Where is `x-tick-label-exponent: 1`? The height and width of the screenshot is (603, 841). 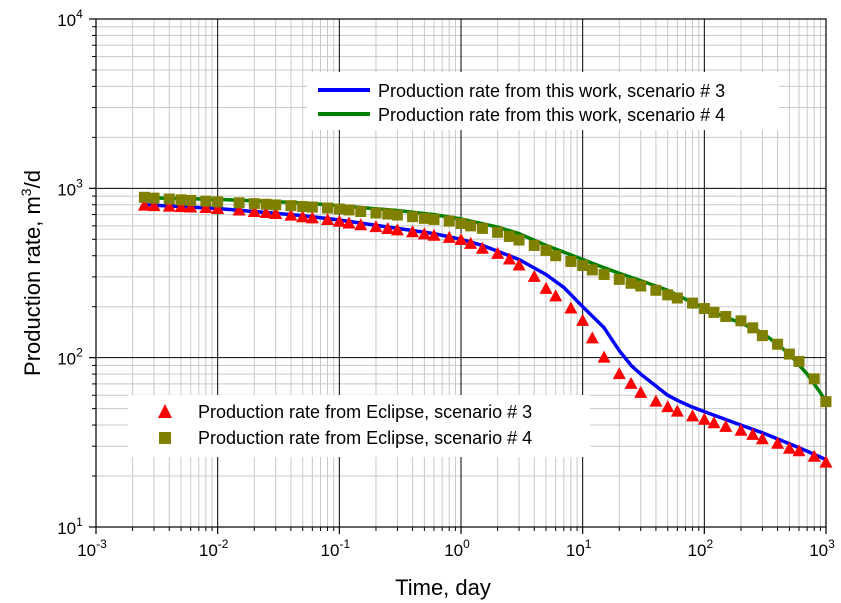 x-tick-label-exponent: 1 is located at coordinates (588, 544).